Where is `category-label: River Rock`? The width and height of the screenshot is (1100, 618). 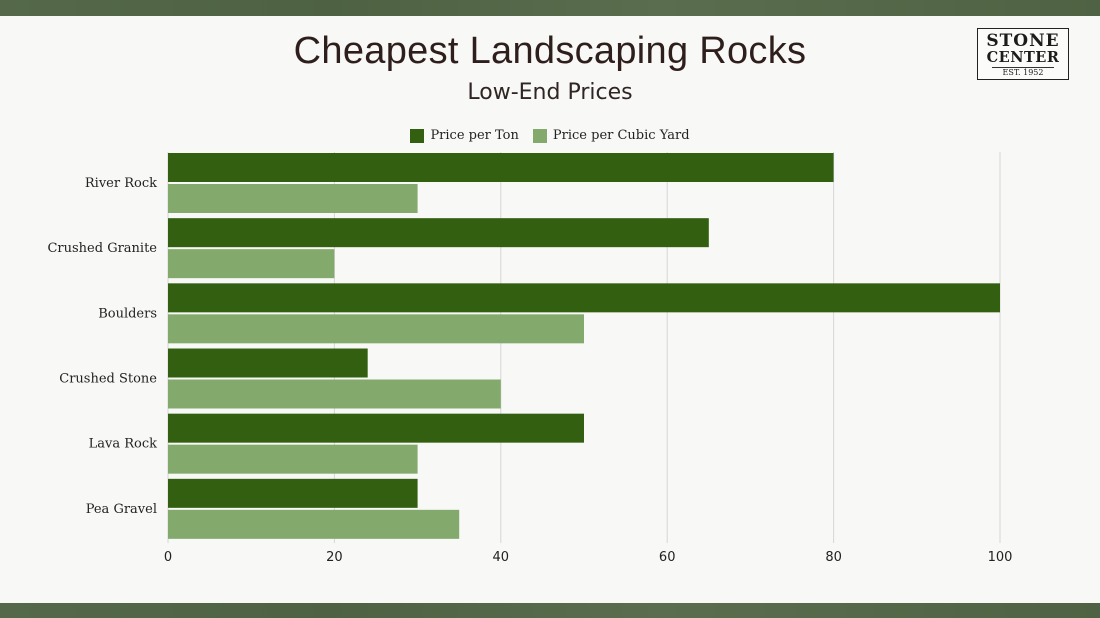 category-label: River Rock is located at coordinates (121, 183).